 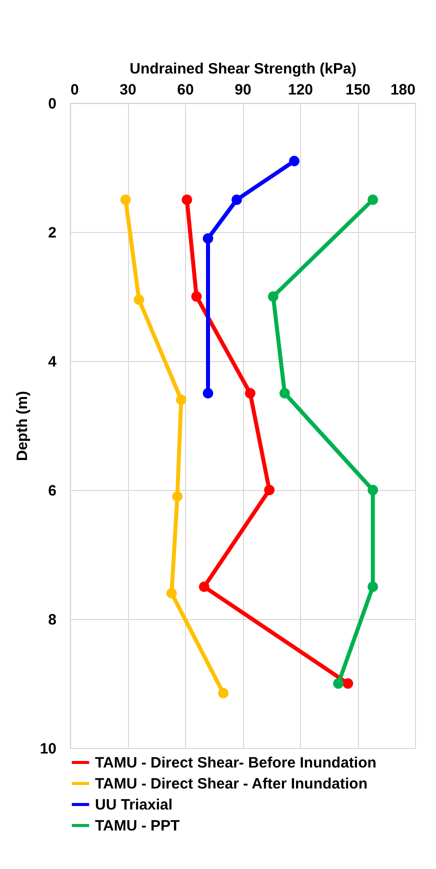 What do you see at coordinates (301, 90) in the screenshot?
I see `x-tick-label: 120` at bounding box center [301, 90].